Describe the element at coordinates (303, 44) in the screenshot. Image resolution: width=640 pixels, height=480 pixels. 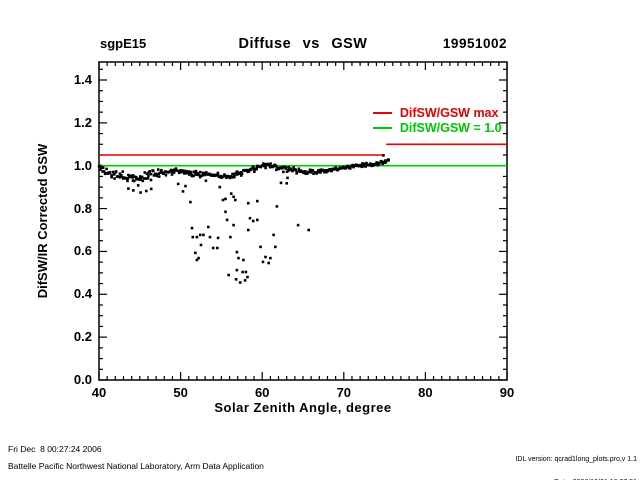
I see `page-title: Diffuse vs GSW` at that location.